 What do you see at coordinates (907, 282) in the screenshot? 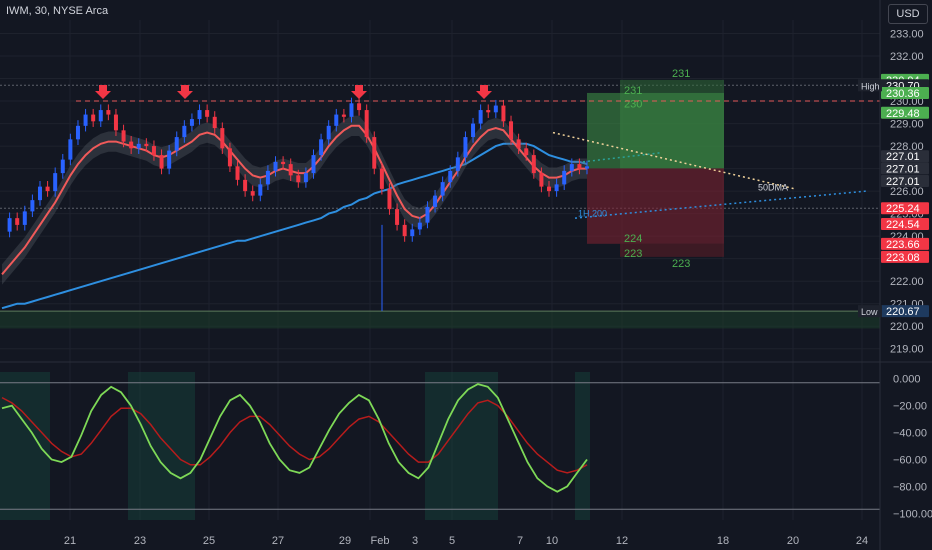
I see `price-tick-label: 222.00` at bounding box center [907, 282].